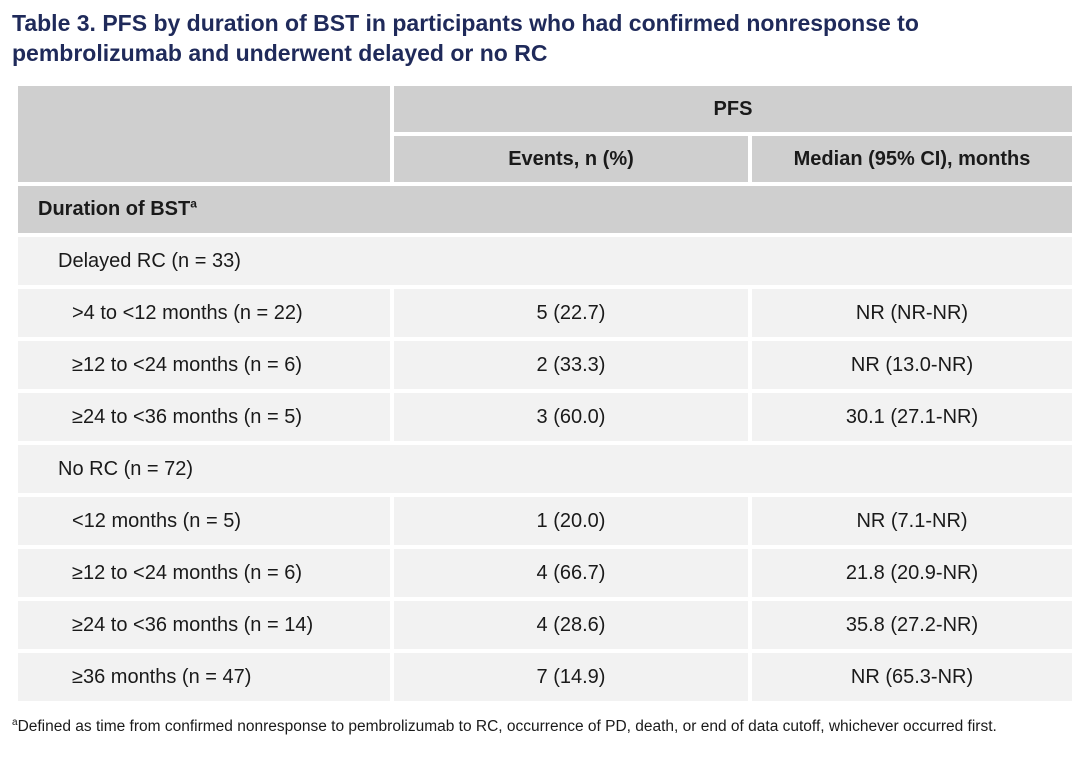 The image size is (1085, 773). I want to click on row-events: 2 (33.3), so click(571, 365).